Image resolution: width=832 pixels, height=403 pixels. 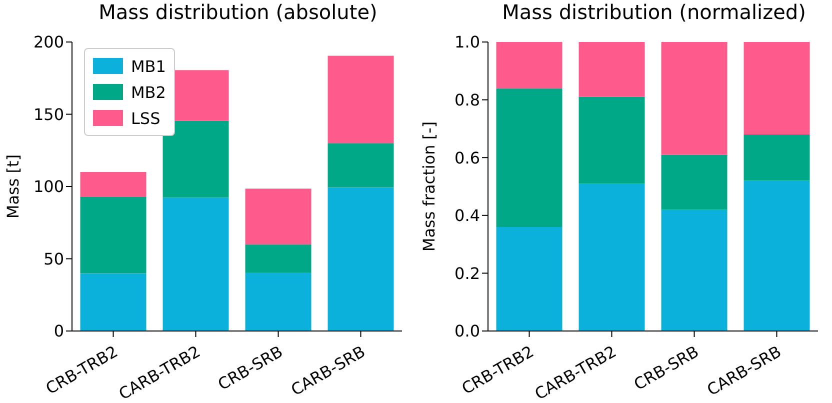 I want to click on y-tick-label: 0.6, so click(x=467, y=158).